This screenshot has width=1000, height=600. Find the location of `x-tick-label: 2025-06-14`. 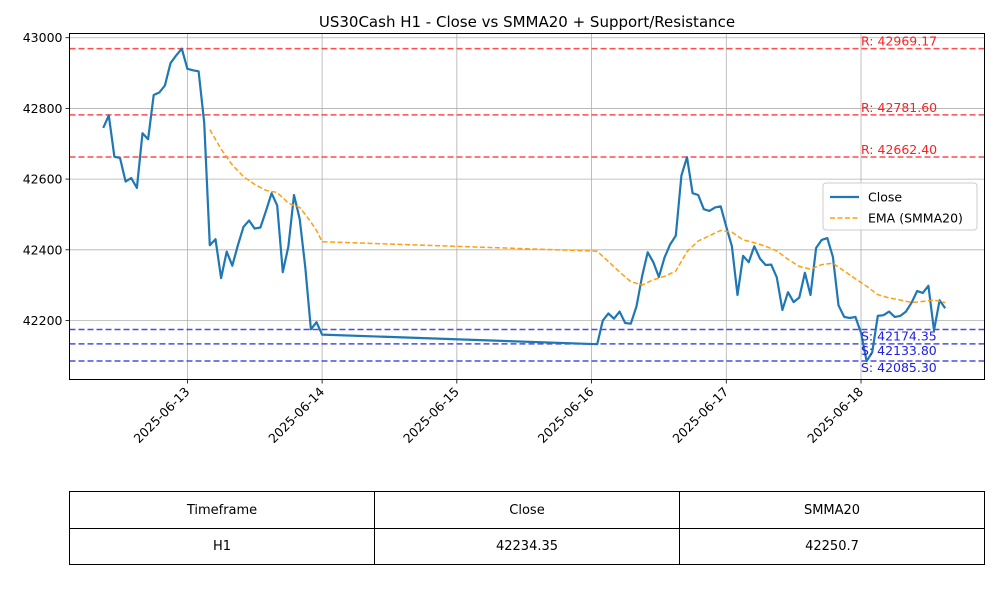

x-tick-label: 2025-06-14 is located at coordinates (296, 415).